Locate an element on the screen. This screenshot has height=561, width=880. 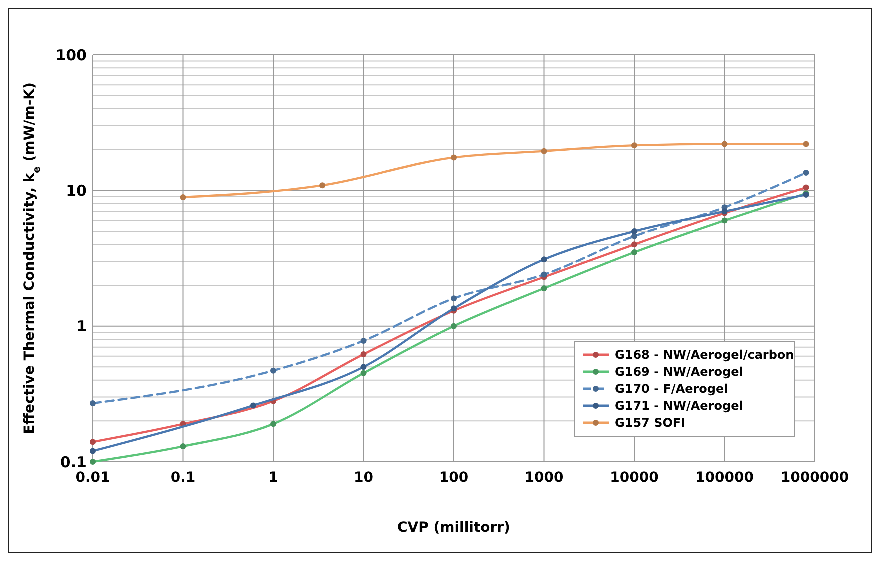
y-tick-label: 1 is located at coordinates (81, 327).